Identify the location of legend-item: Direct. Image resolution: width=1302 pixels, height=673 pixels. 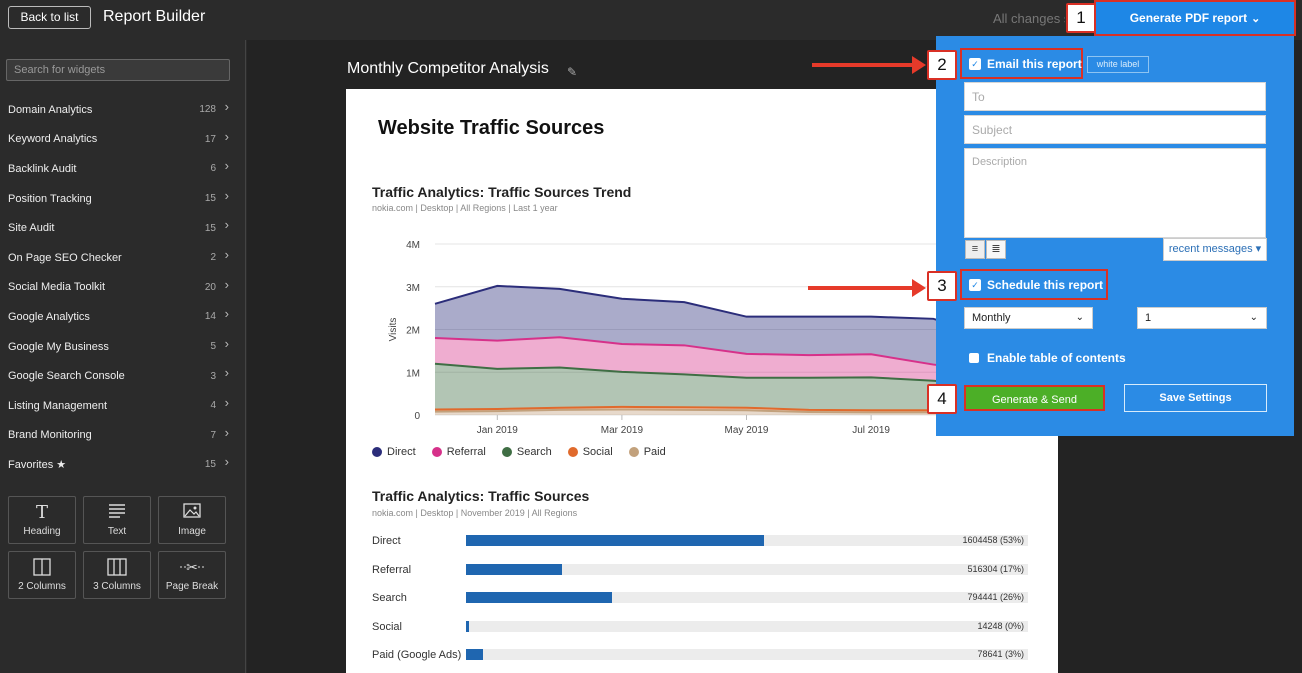
(394, 452).